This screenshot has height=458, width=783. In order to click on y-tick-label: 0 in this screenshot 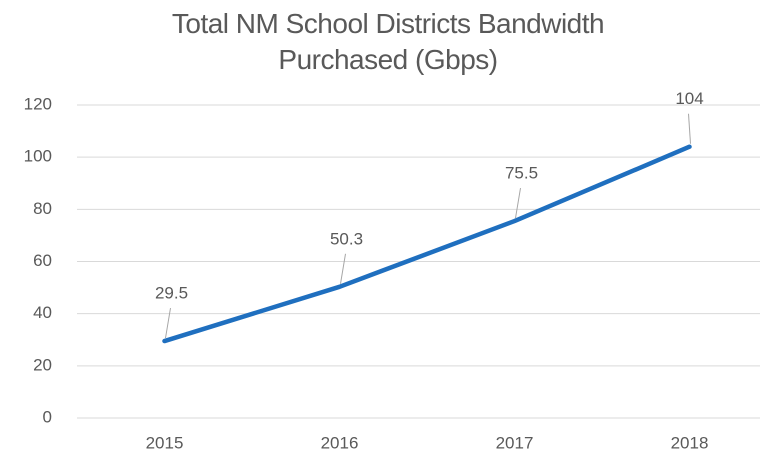, I will do `click(47, 416)`.